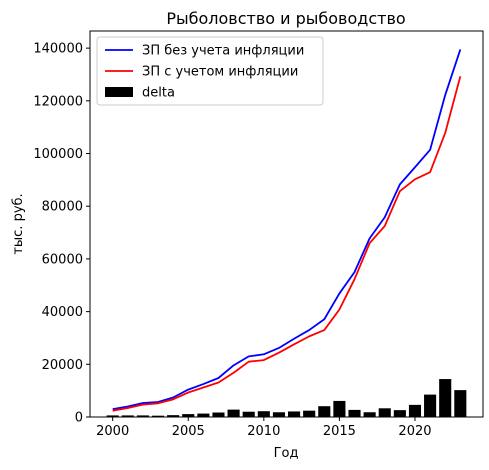 This screenshot has width=489, height=470. Describe the element at coordinates (18, 223) in the screenshot. I see `y-axis-label: тыс. руб.` at that location.